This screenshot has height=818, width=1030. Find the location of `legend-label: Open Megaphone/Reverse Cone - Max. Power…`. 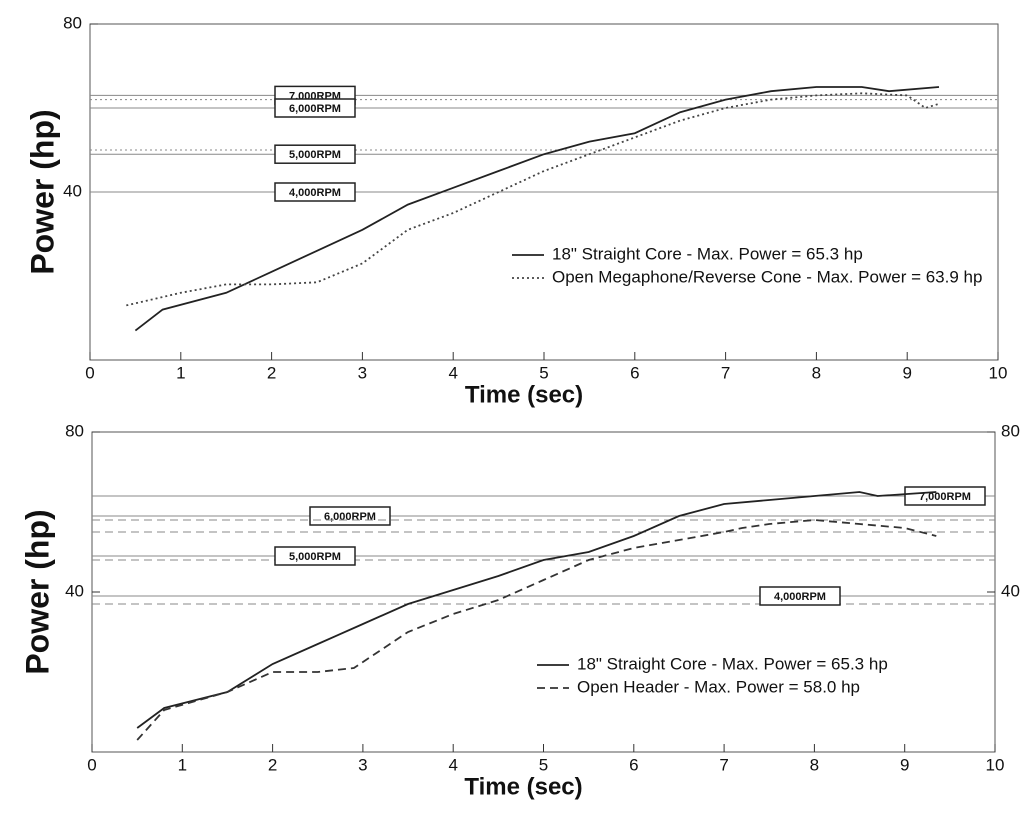

legend-label: Open Megaphone/Reverse Cone - Max. Power… is located at coordinates (767, 276).